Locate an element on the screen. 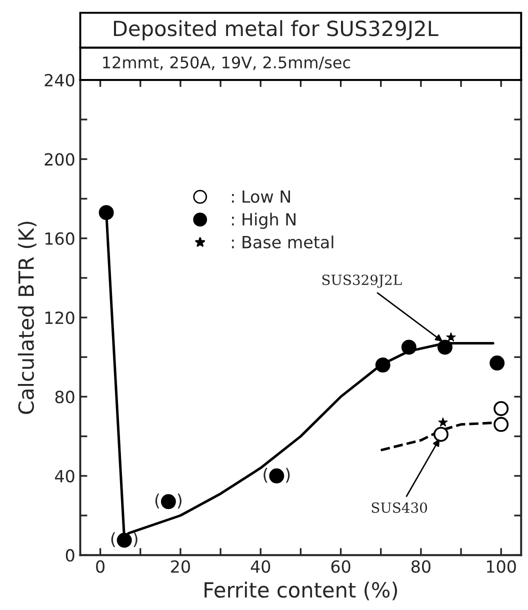  y-tick-label: 0 is located at coordinates (70, 555).